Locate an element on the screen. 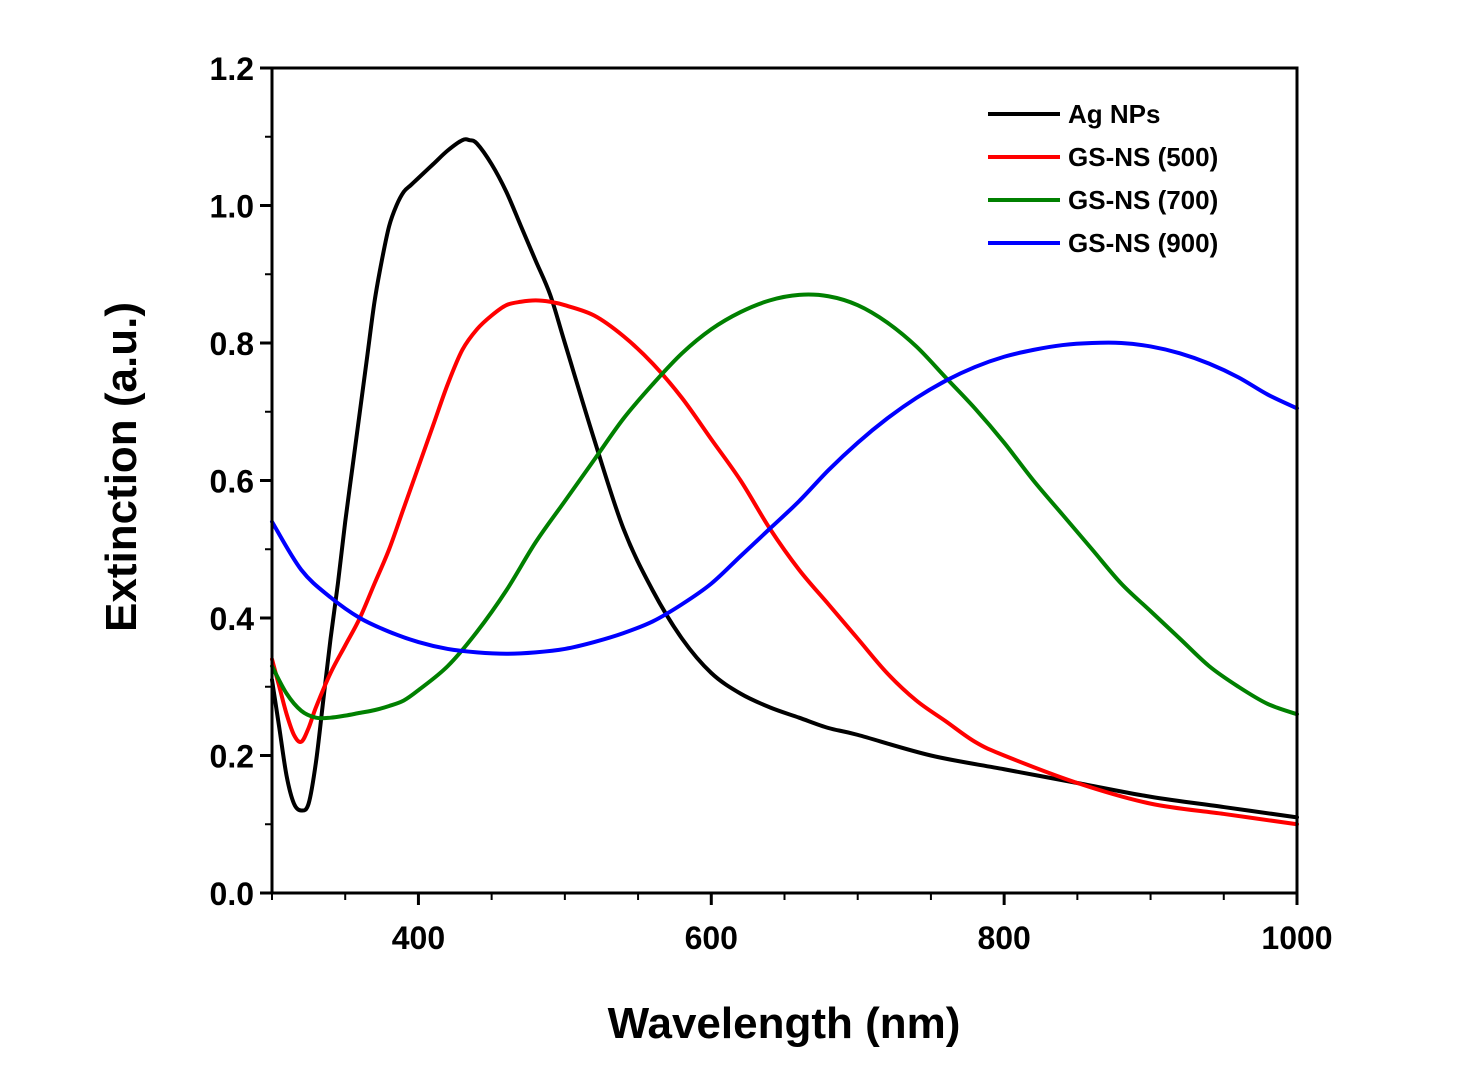 Image resolution: width=1457 pixels, height=1089 pixels. legend-label-1: GS-NS (500) is located at coordinates (1143, 157).